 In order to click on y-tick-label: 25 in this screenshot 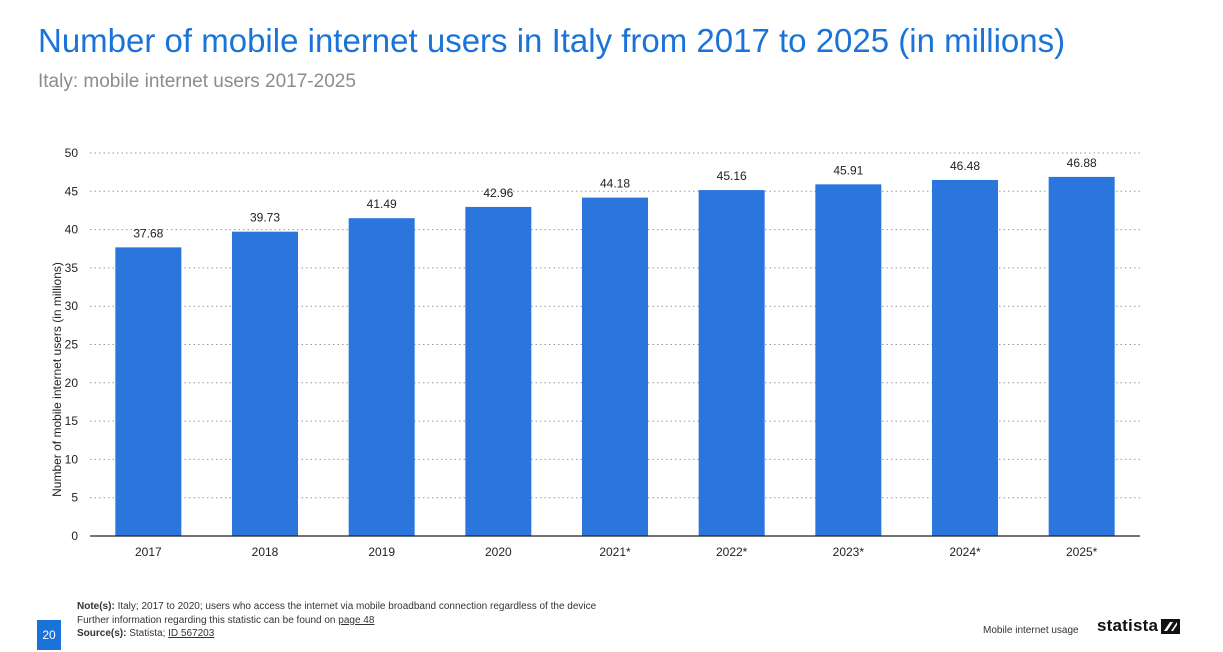, I will do `click(72, 345)`.